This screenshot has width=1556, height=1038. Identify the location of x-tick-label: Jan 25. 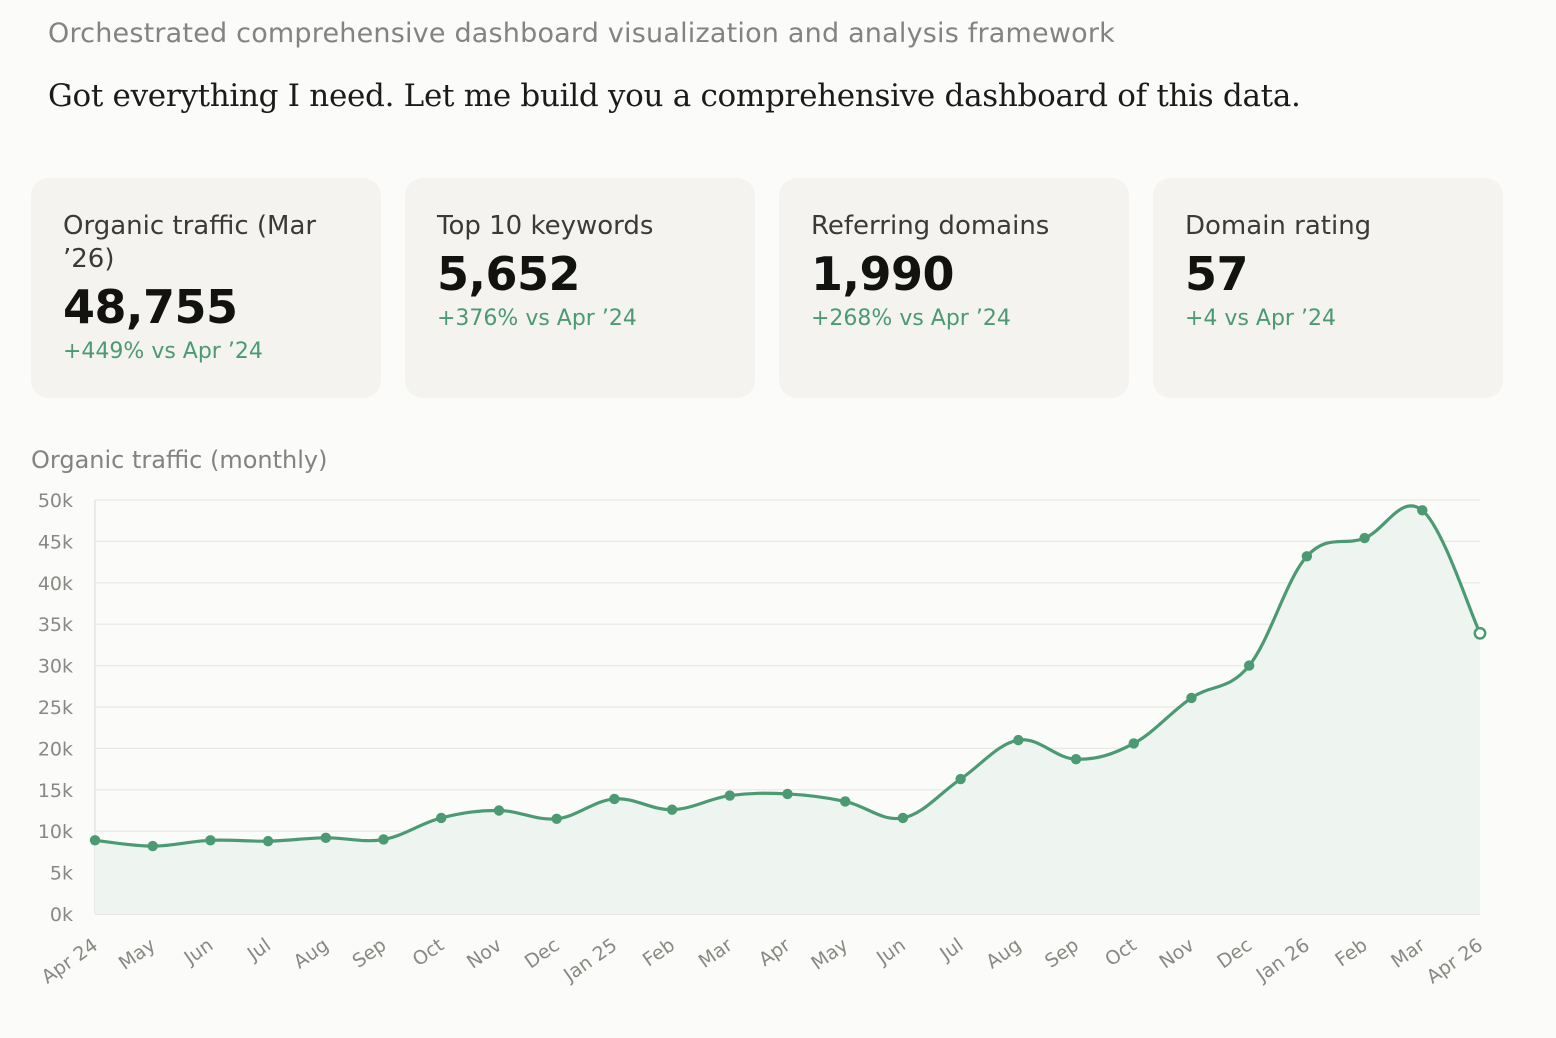
(590, 960).